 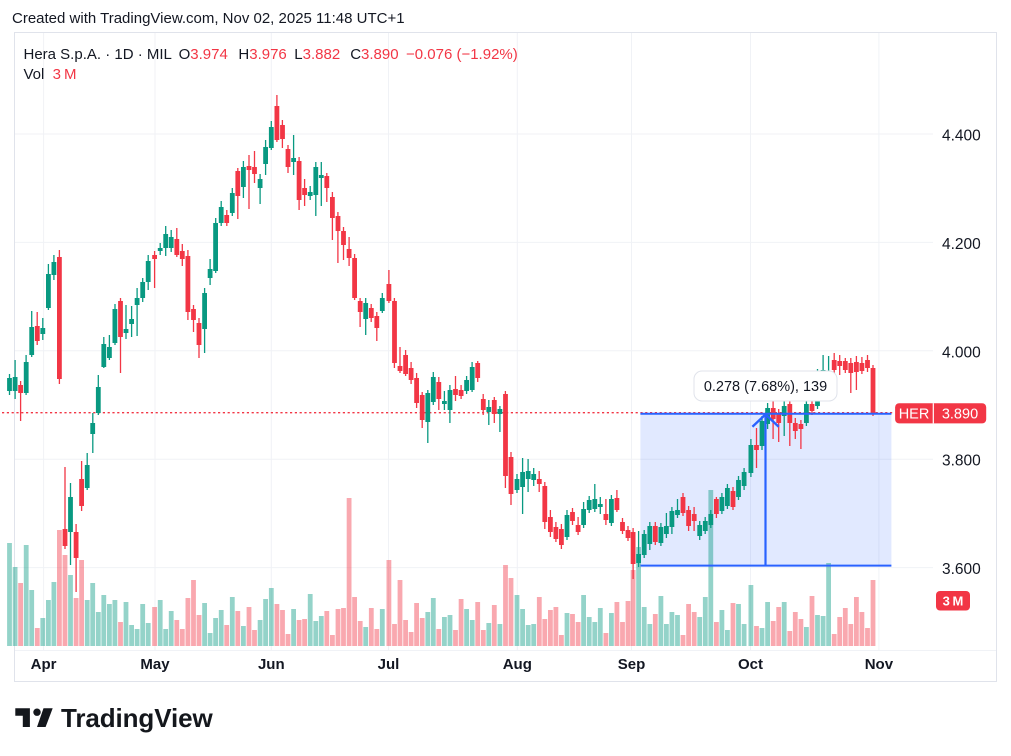 What do you see at coordinates (517, 664) in the screenshot?
I see `svg-text: Aug` at bounding box center [517, 664].